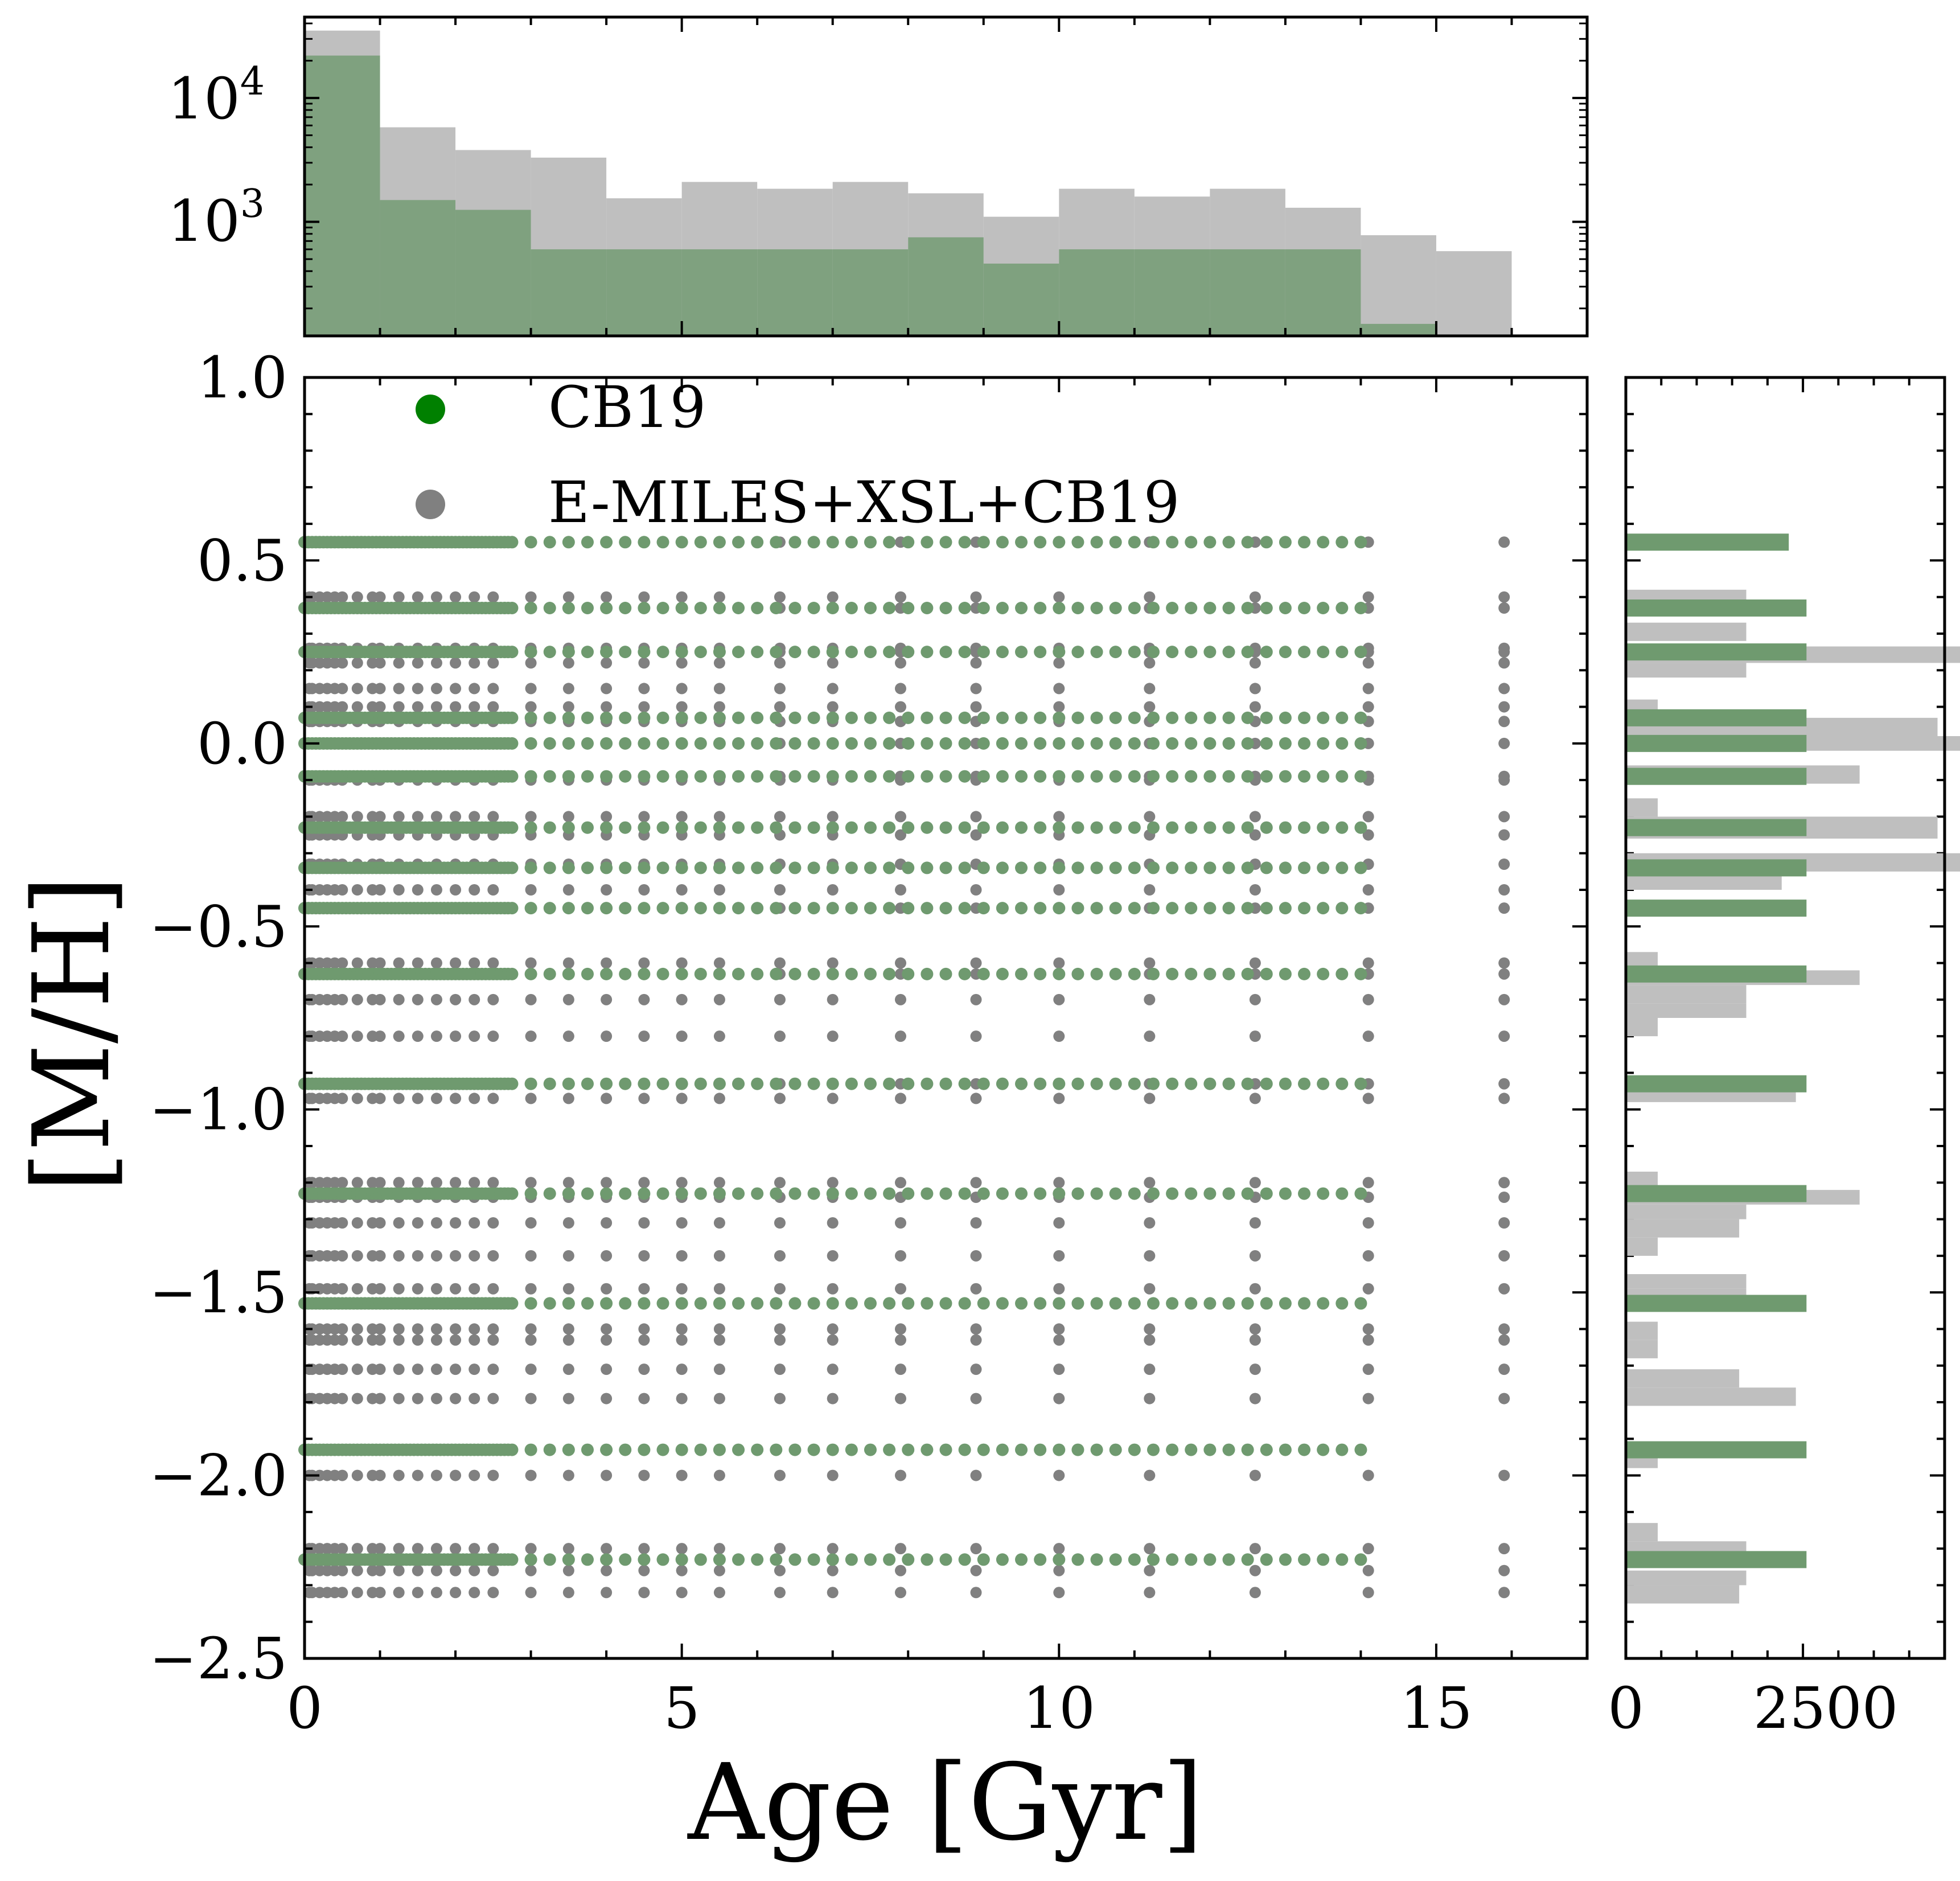  Describe the element at coordinates (798, 455) in the screenshot. I see `legend: CB19 E-MILES+XSL+CB19` at that location.